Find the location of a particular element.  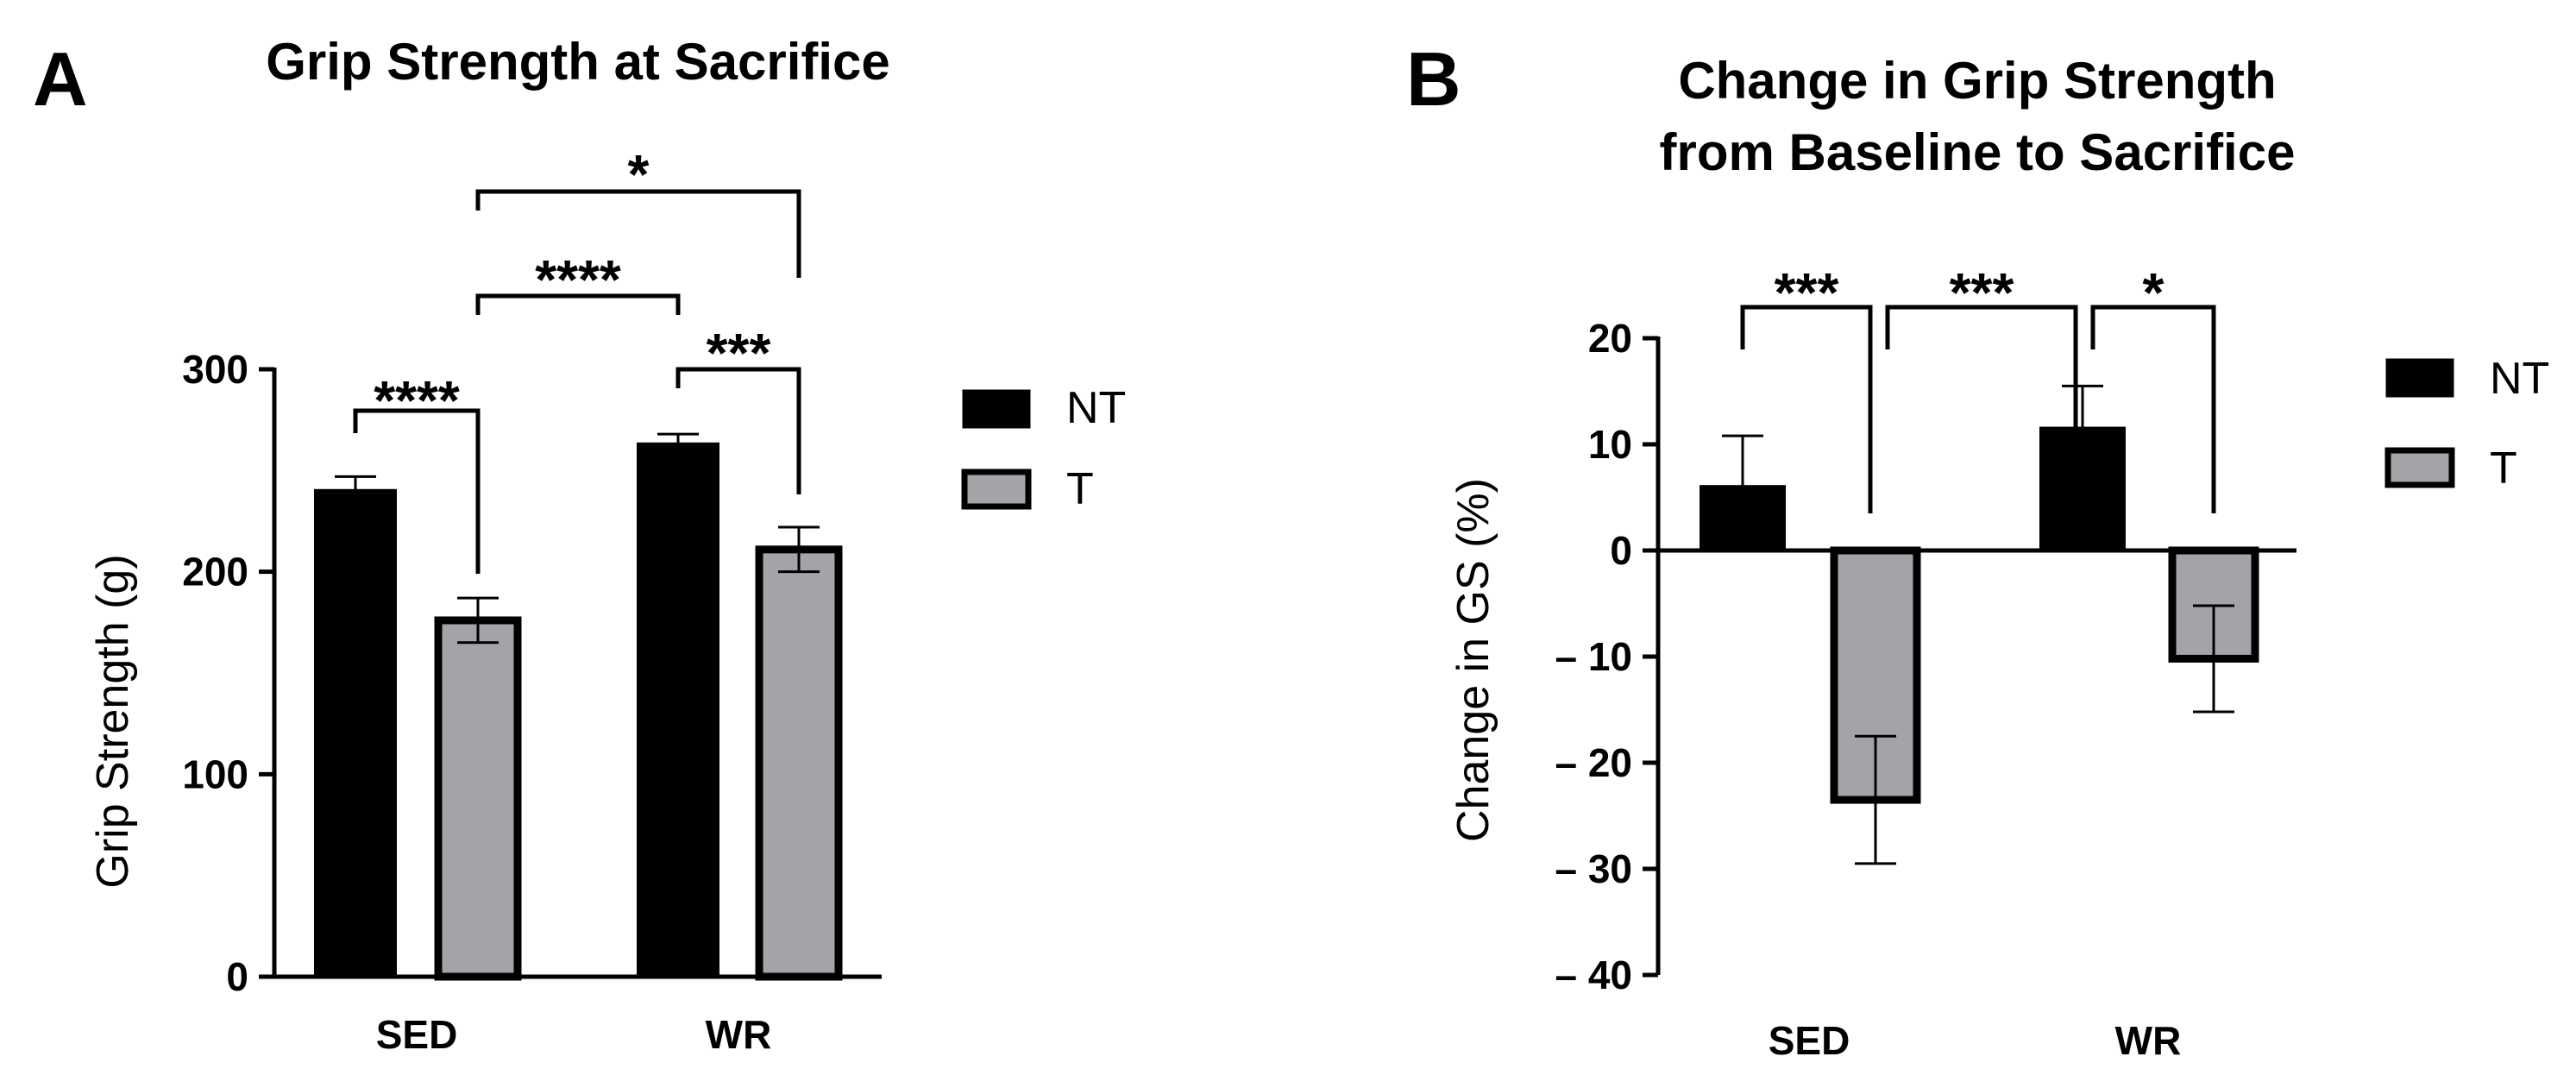

bar-wr-t is located at coordinates (799, 763).